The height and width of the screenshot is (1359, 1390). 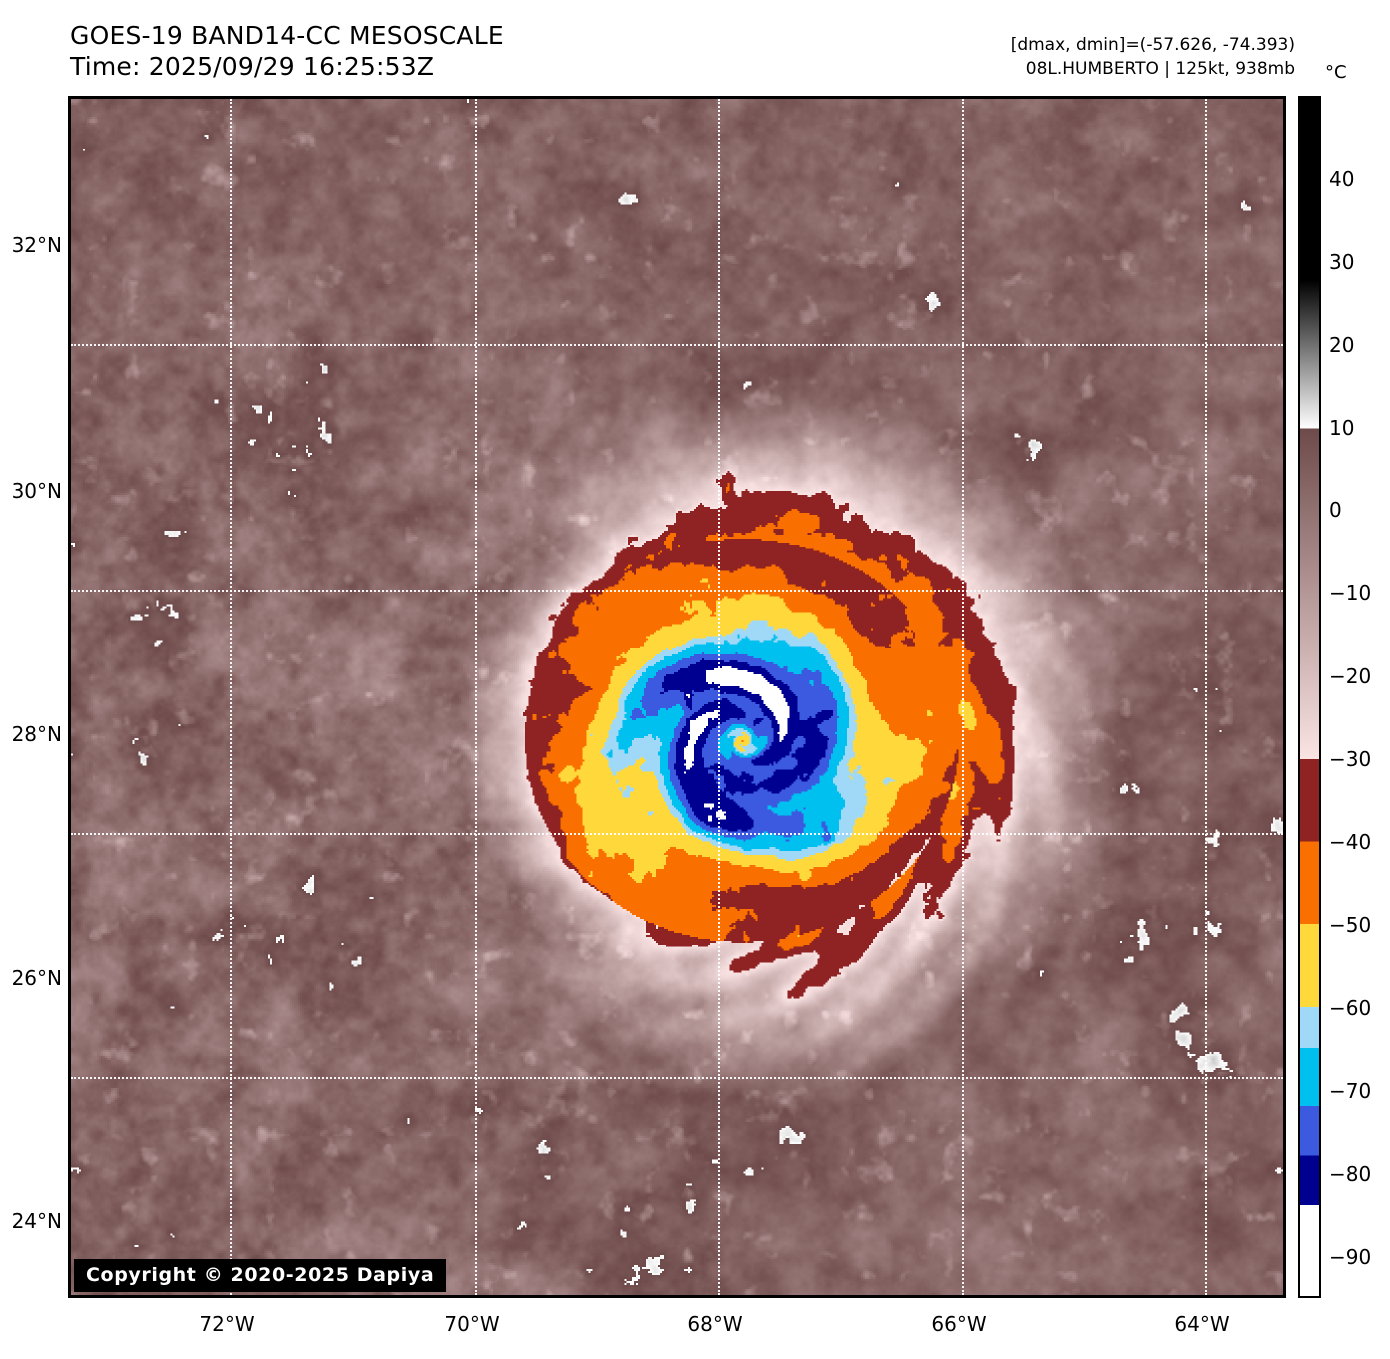 What do you see at coordinates (36, 491) in the screenshot?
I see `lat-tick-label: 30°N` at bounding box center [36, 491].